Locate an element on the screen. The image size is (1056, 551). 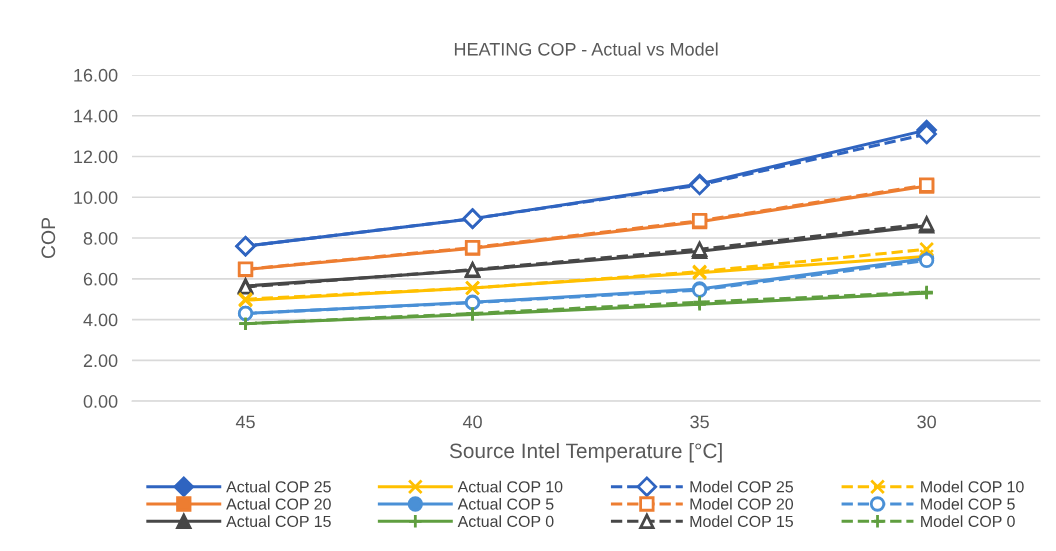
legend-label: Actual COP 10 is located at coordinates (510, 486).